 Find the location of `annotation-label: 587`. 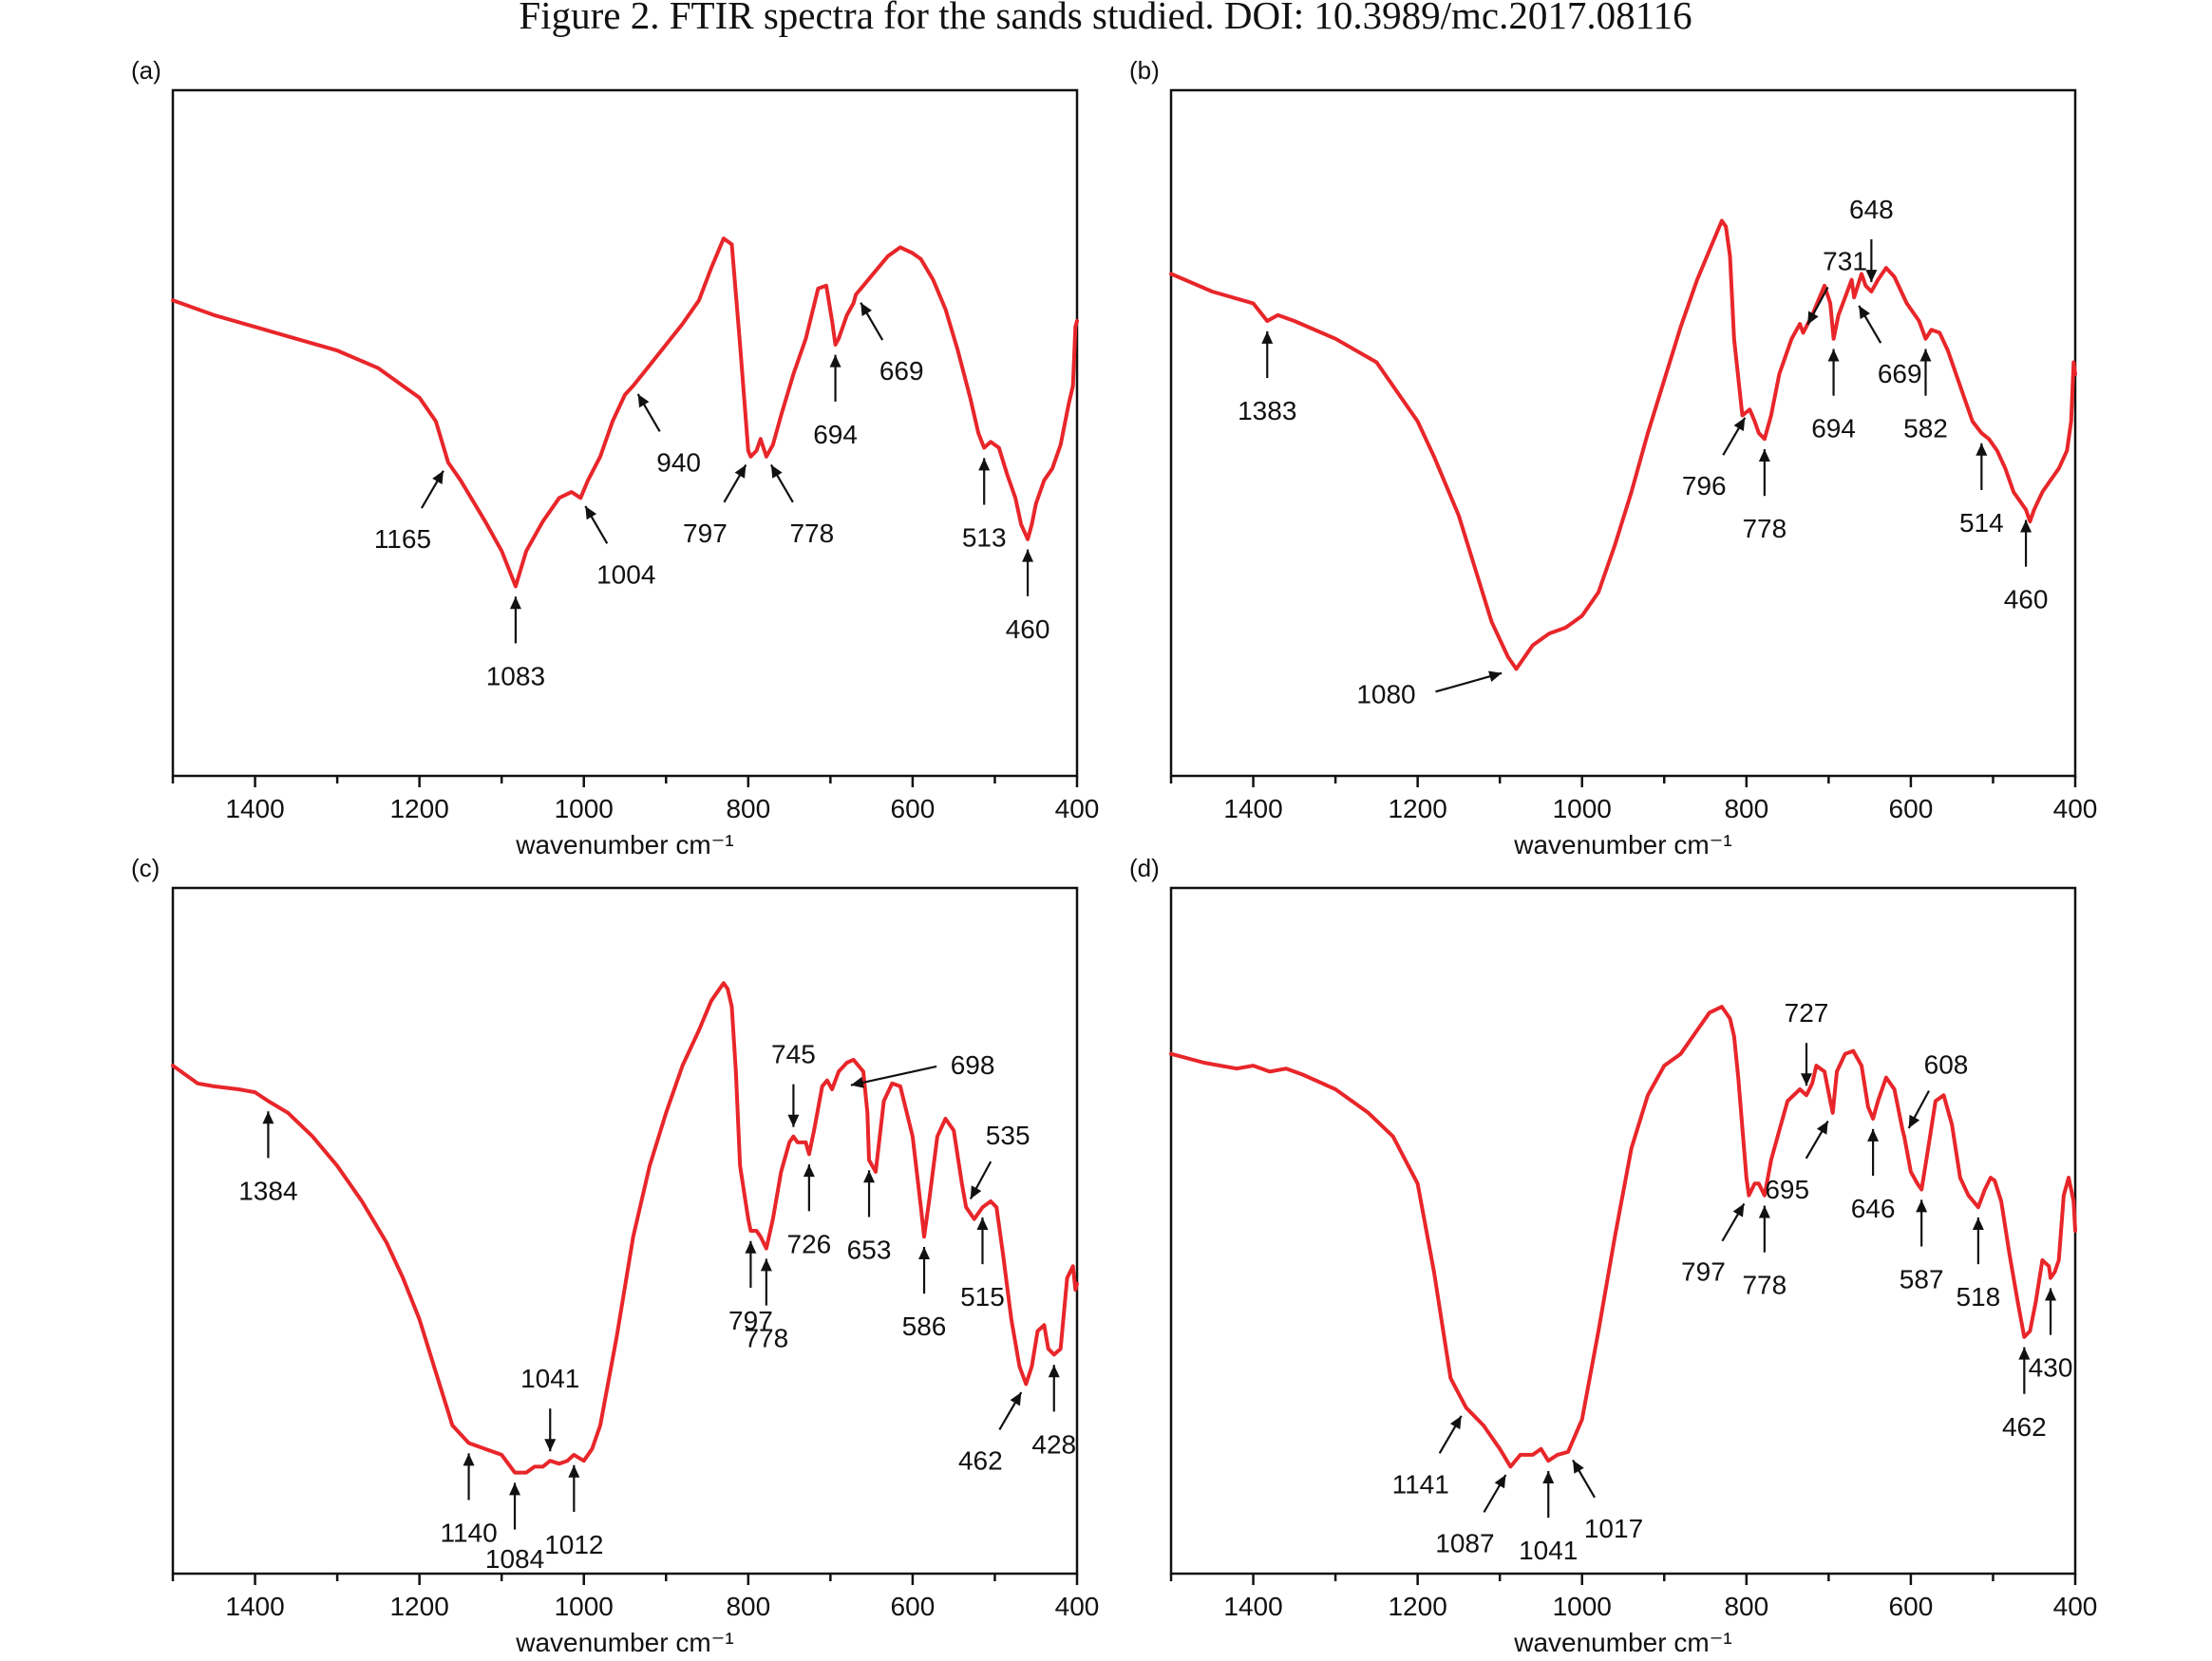

annotation-label: 587 is located at coordinates (1922, 1279).